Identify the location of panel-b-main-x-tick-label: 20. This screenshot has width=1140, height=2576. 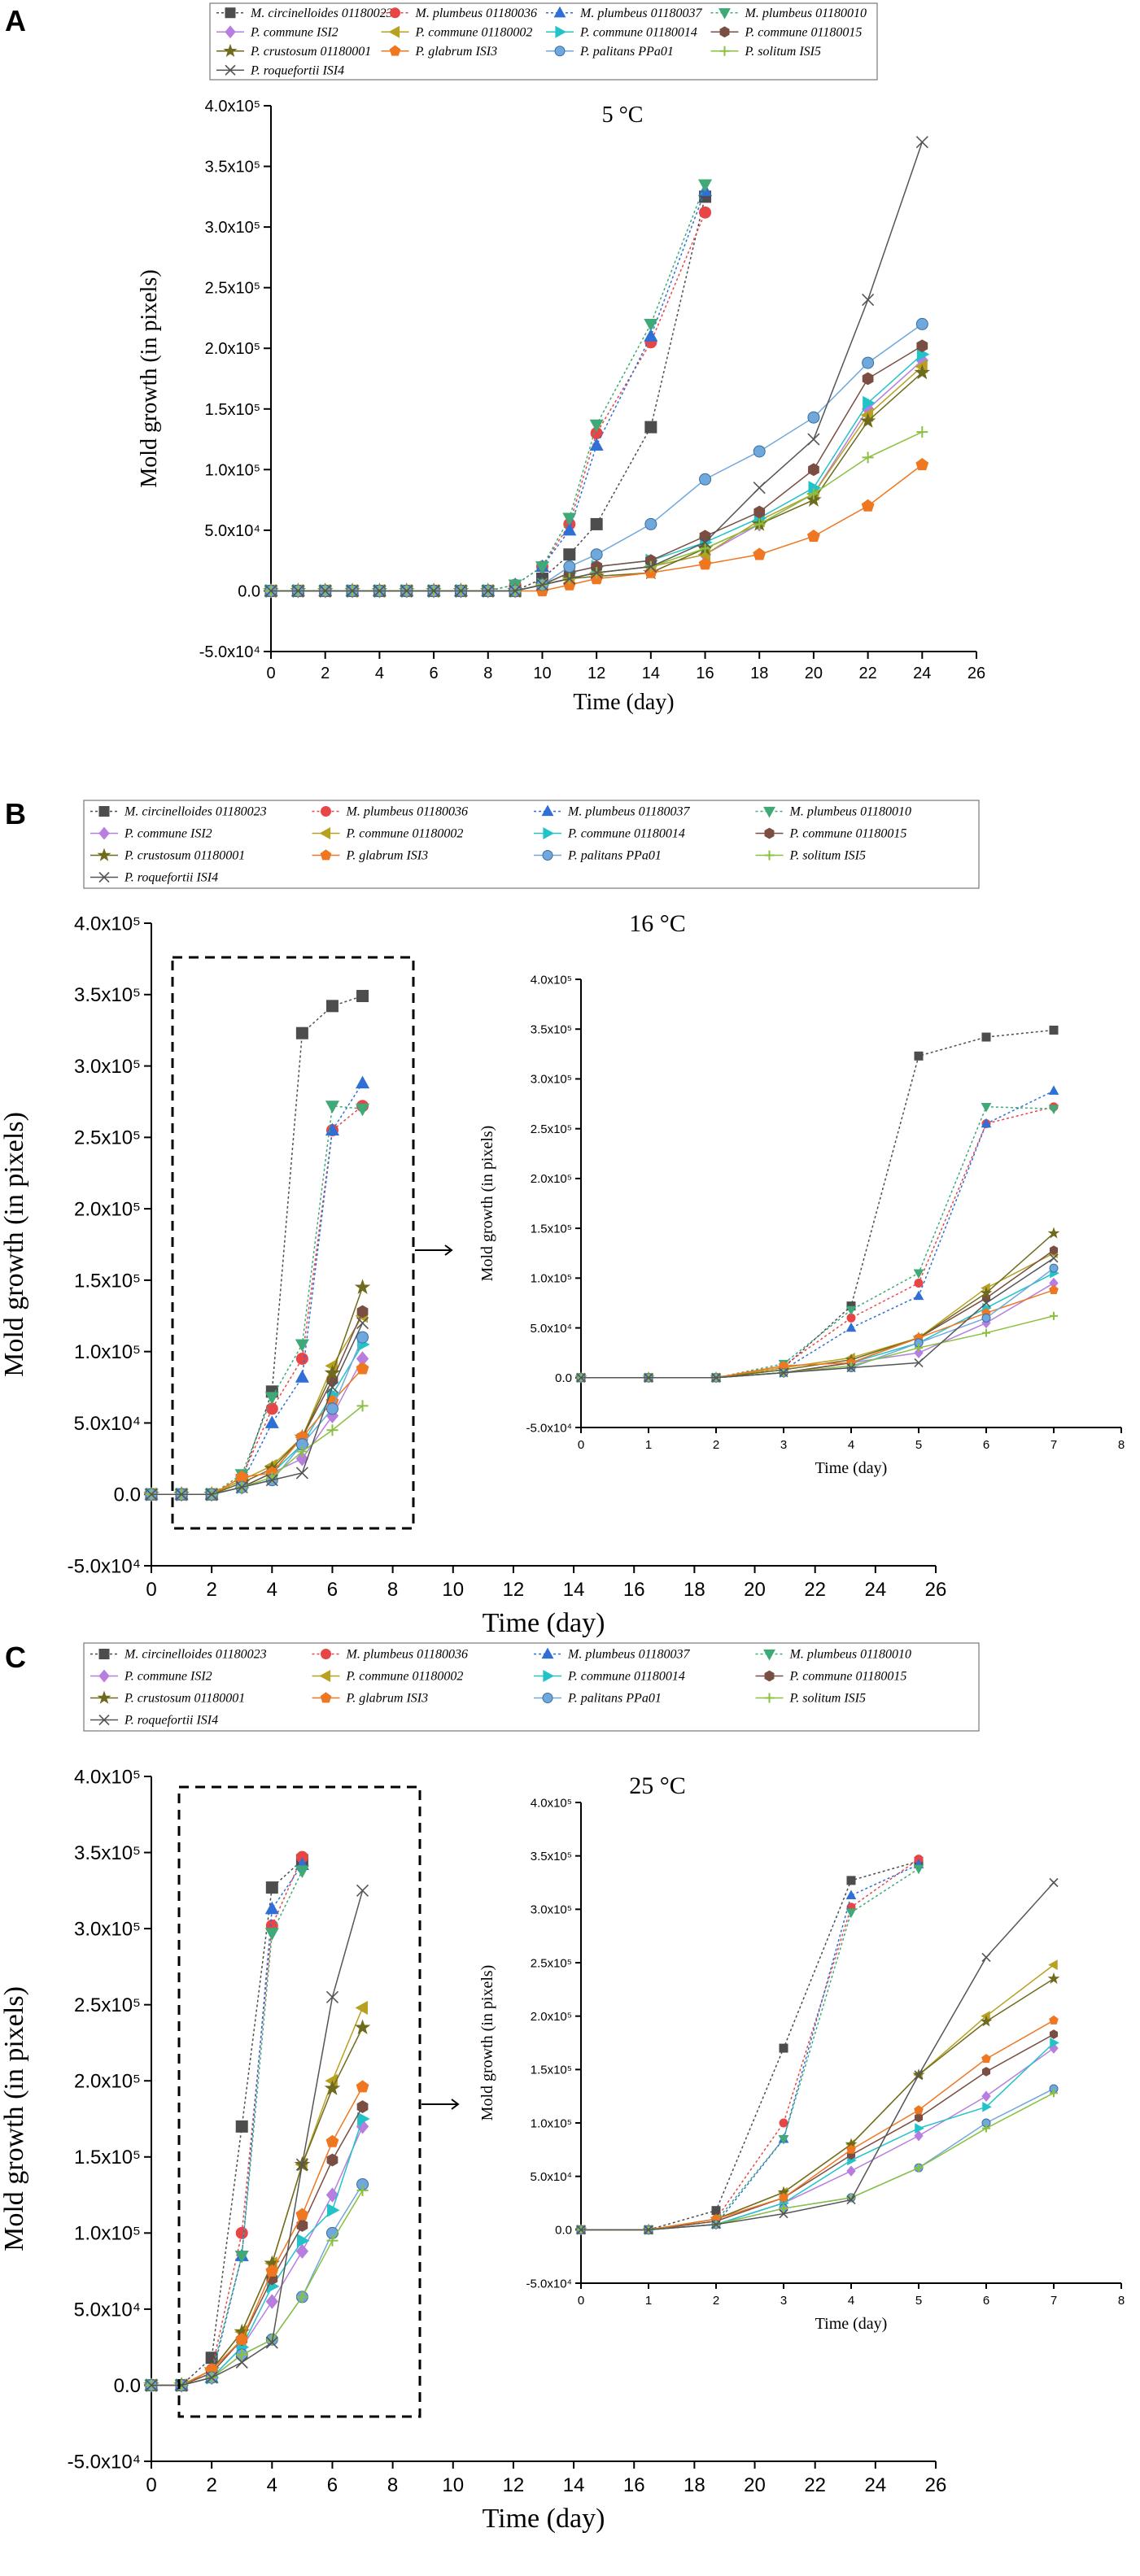
(755, 1590).